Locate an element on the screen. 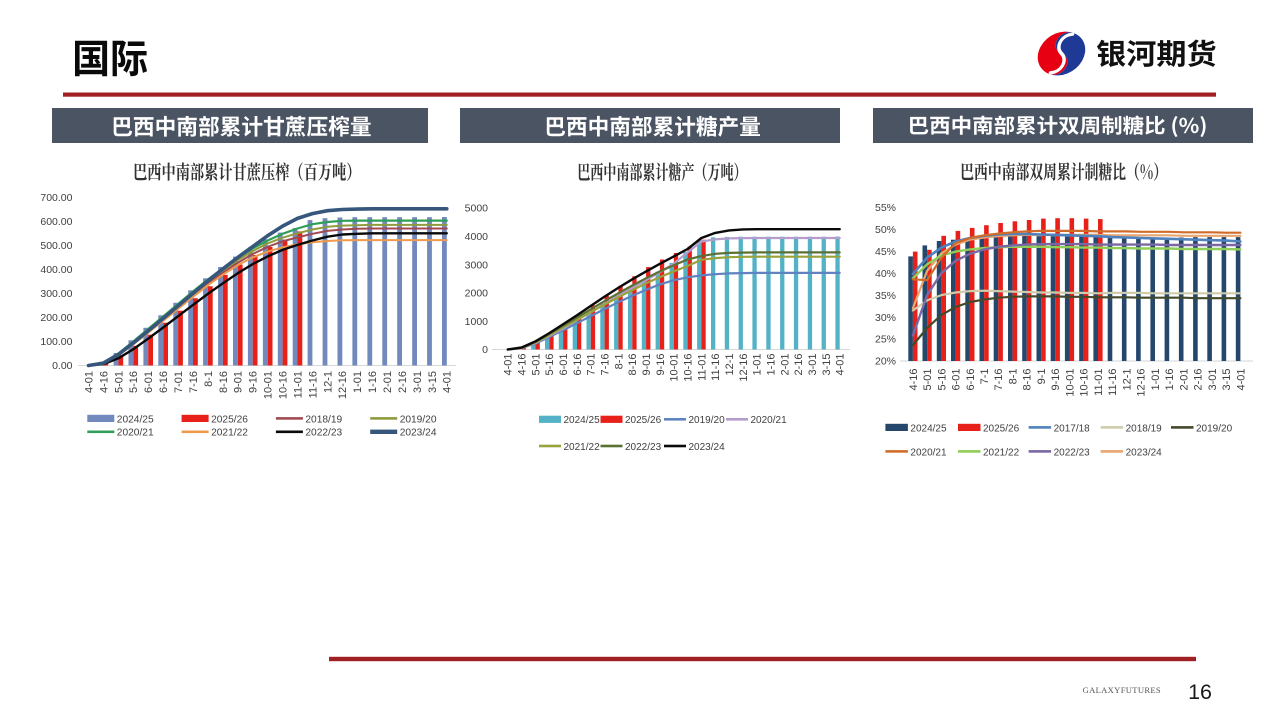  svg-text: 50% is located at coordinates (885, 230).